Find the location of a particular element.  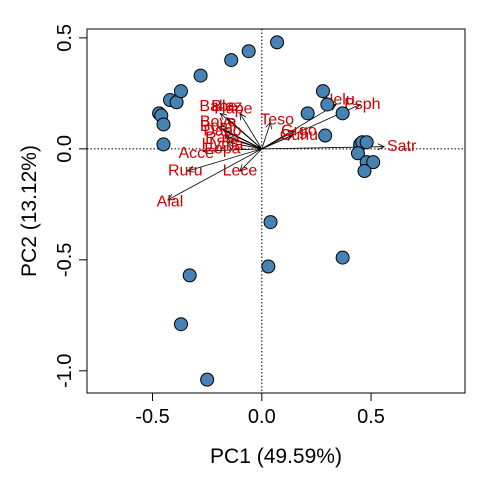

y-tick-label: 0.0 is located at coordinates (65, 149).